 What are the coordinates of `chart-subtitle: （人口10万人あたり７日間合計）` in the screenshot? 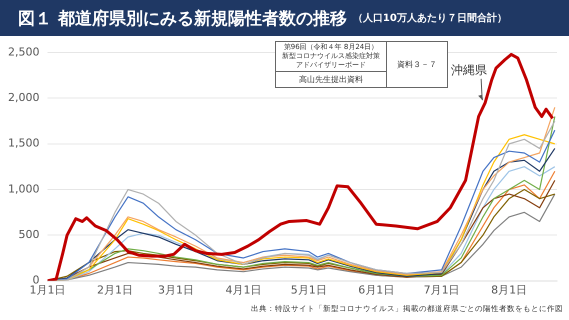 It's located at (429, 18).